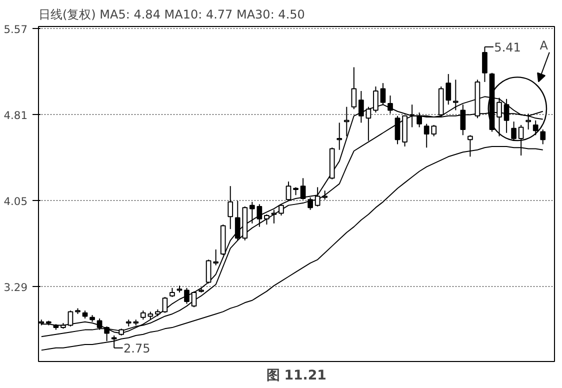  What do you see at coordinates (171, 15) in the screenshot?
I see `chart-title: 日线(复权) MA5: 4.84 MA10: 4.77 MA30: 4.50` at bounding box center [171, 15].